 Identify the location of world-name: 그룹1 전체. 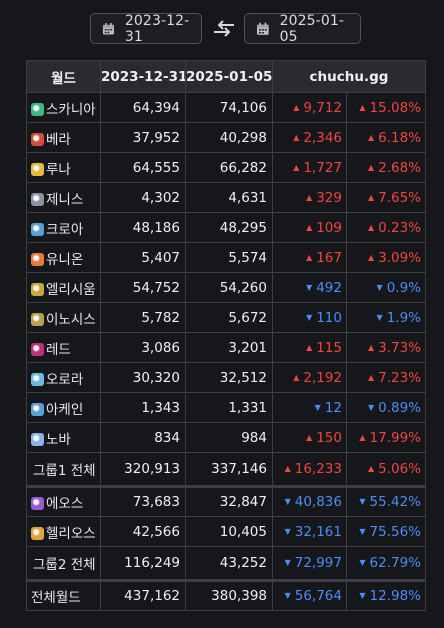
(64, 471).